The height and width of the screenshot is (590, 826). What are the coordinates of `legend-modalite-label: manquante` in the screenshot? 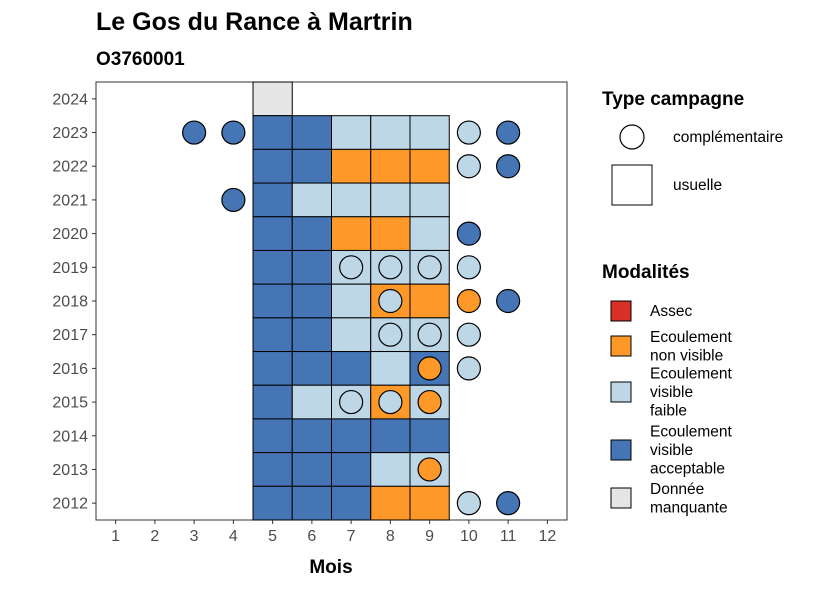 It's located at (689, 507).